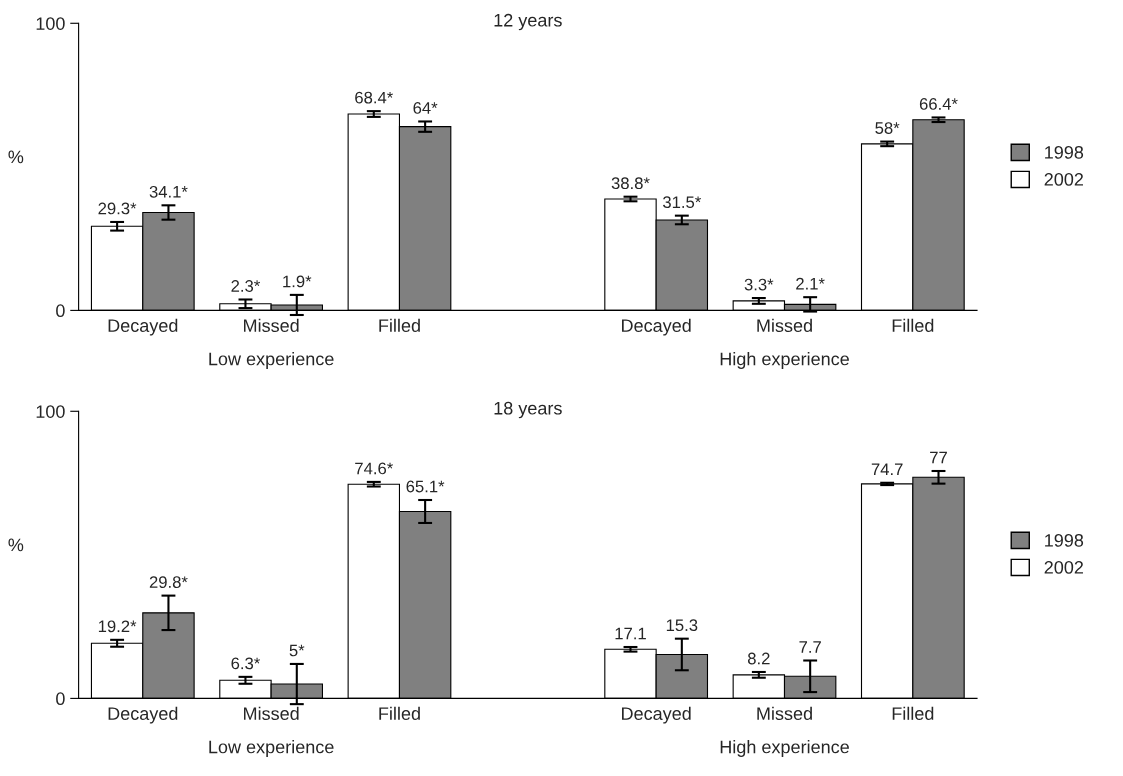  Describe the element at coordinates (168, 191) in the screenshot. I see `data-label: 34.1*` at that location.